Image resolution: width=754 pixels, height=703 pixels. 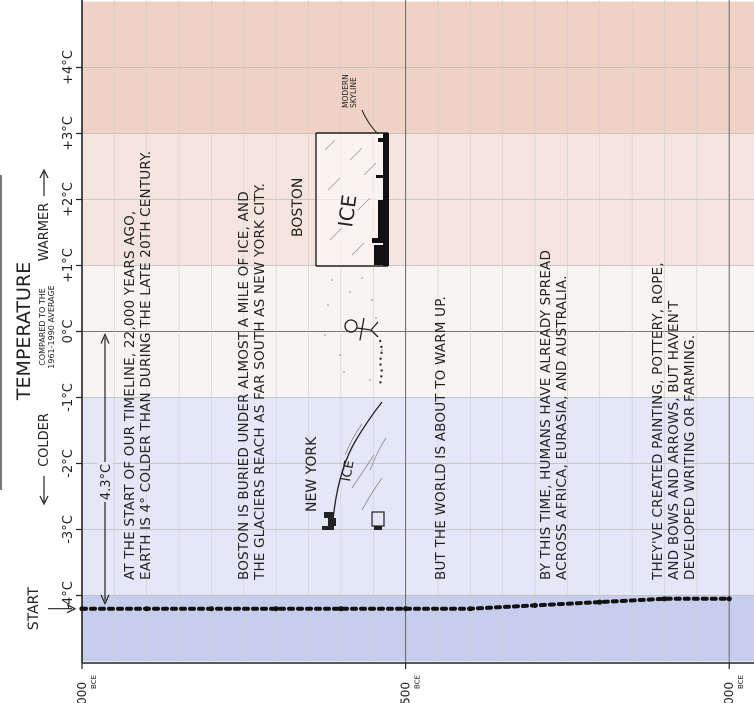 I want to click on colder-label: COLDER, so click(x=44, y=440).